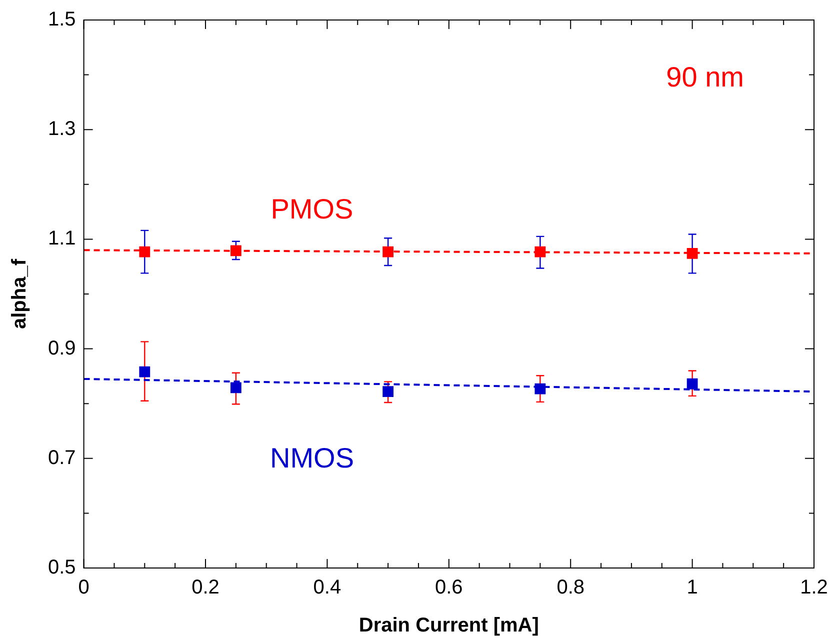 This screenshot has width=838, height=644. Describe the element at coordinates (62, 567) in the screenshot. I see `y-tick-label: 0.5` at that location.